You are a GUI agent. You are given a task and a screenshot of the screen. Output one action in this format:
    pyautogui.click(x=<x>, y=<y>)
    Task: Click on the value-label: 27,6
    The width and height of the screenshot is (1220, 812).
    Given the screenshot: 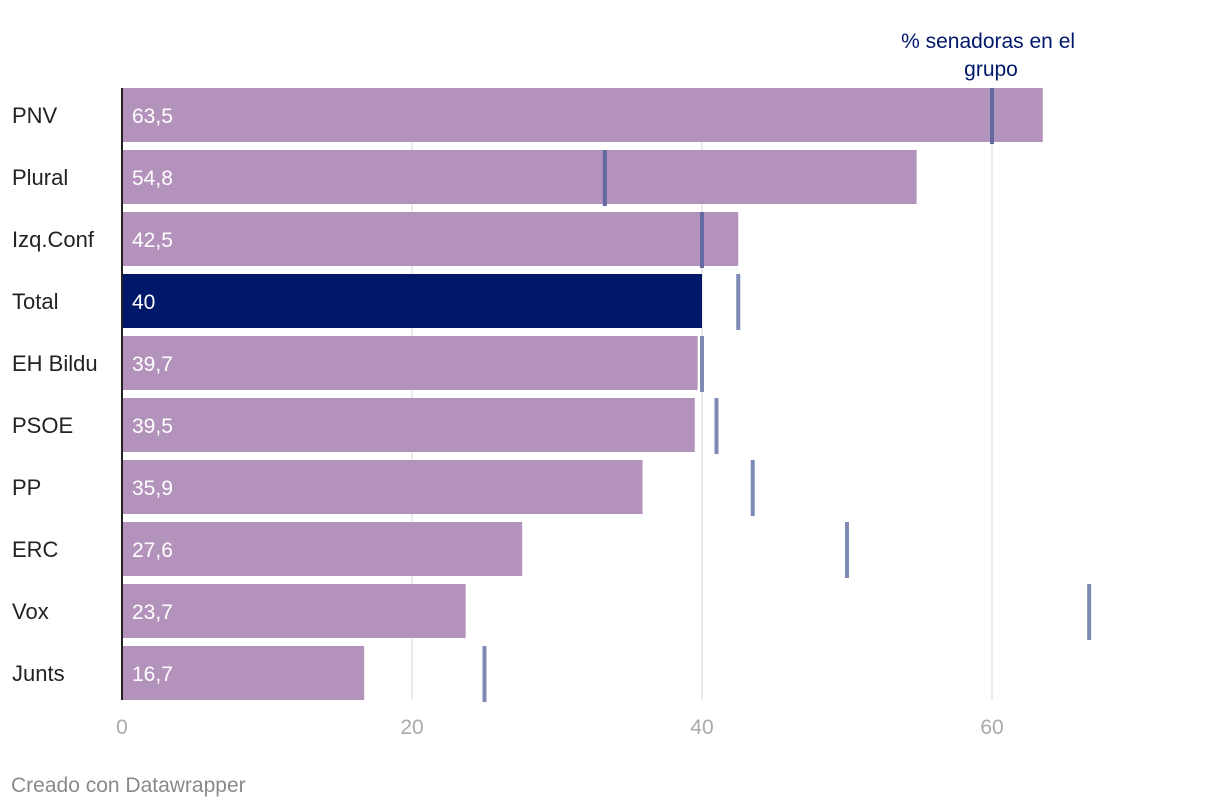 What is the action you would take?
    pyautogui.click(x=152, y=550)
    